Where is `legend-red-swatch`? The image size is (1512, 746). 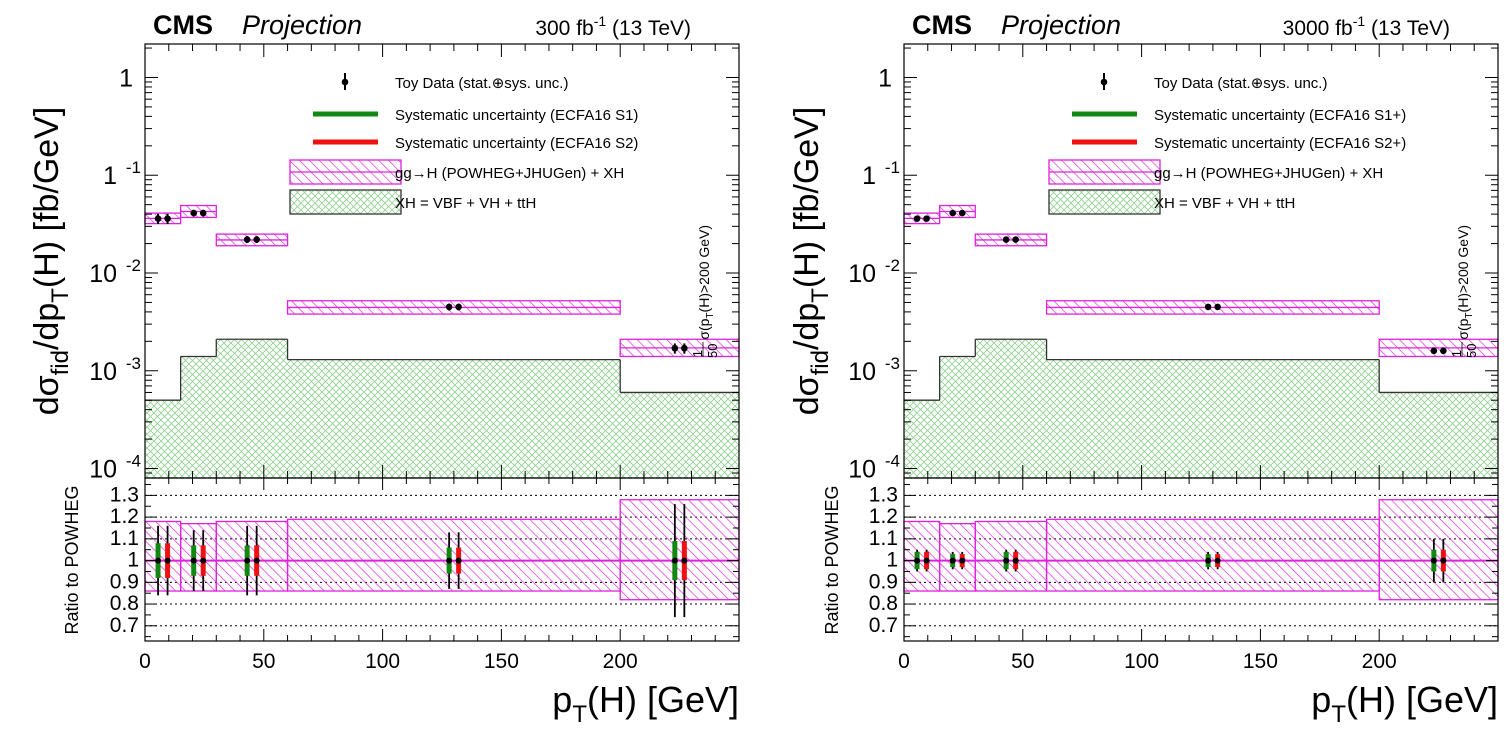 legend-red-swatch is located at coordinates (345, 142).